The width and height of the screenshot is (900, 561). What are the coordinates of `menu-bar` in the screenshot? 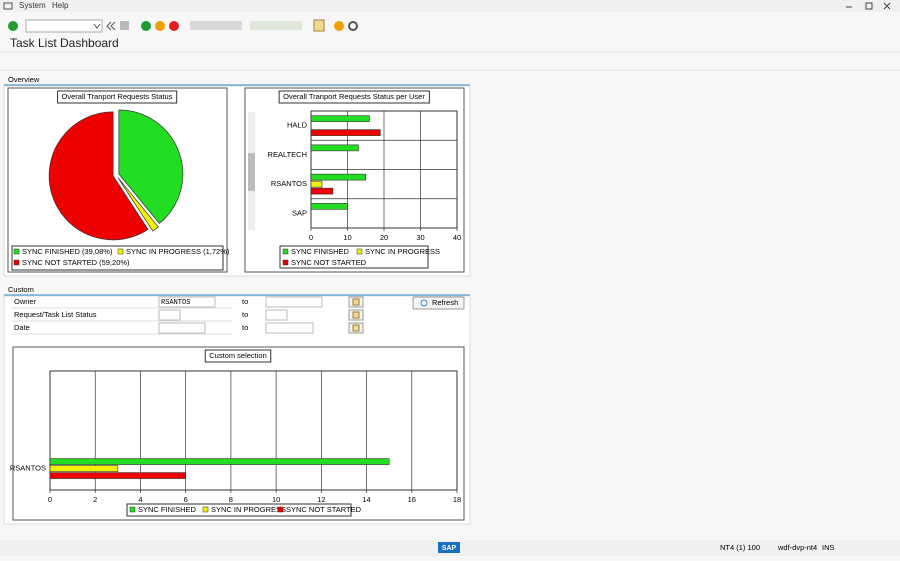 It's located at (450, 6).